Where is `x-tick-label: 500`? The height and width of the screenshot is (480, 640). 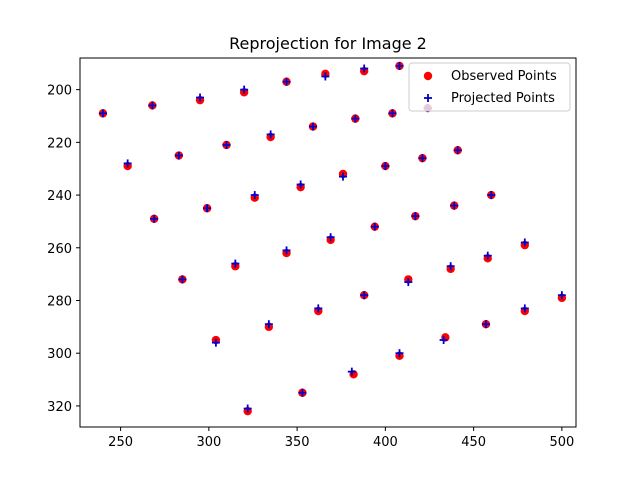
x-tick-label: 500 is located at coordinates (561, 442).